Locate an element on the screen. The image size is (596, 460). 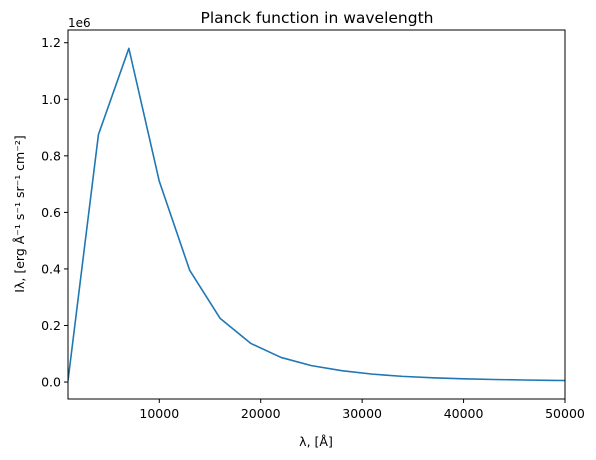
x-axis-label: λ, [Å] is located at coordinates (316, 441).